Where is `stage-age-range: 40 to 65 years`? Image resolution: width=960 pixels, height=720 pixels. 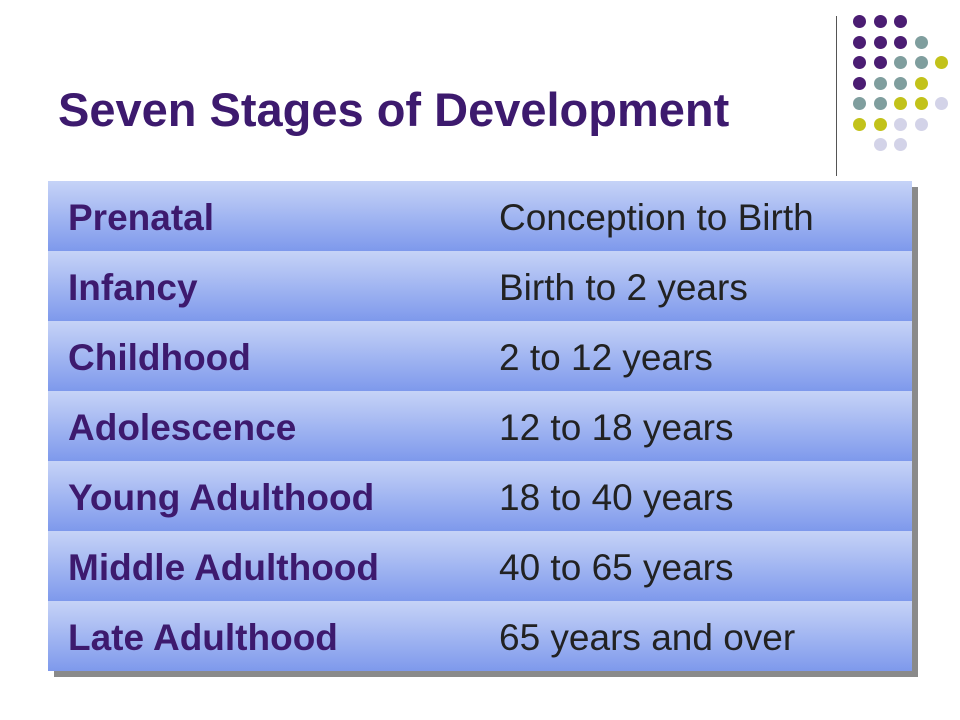
stage-age-range: 40 to 65 years is located at coordinates (616, 567).